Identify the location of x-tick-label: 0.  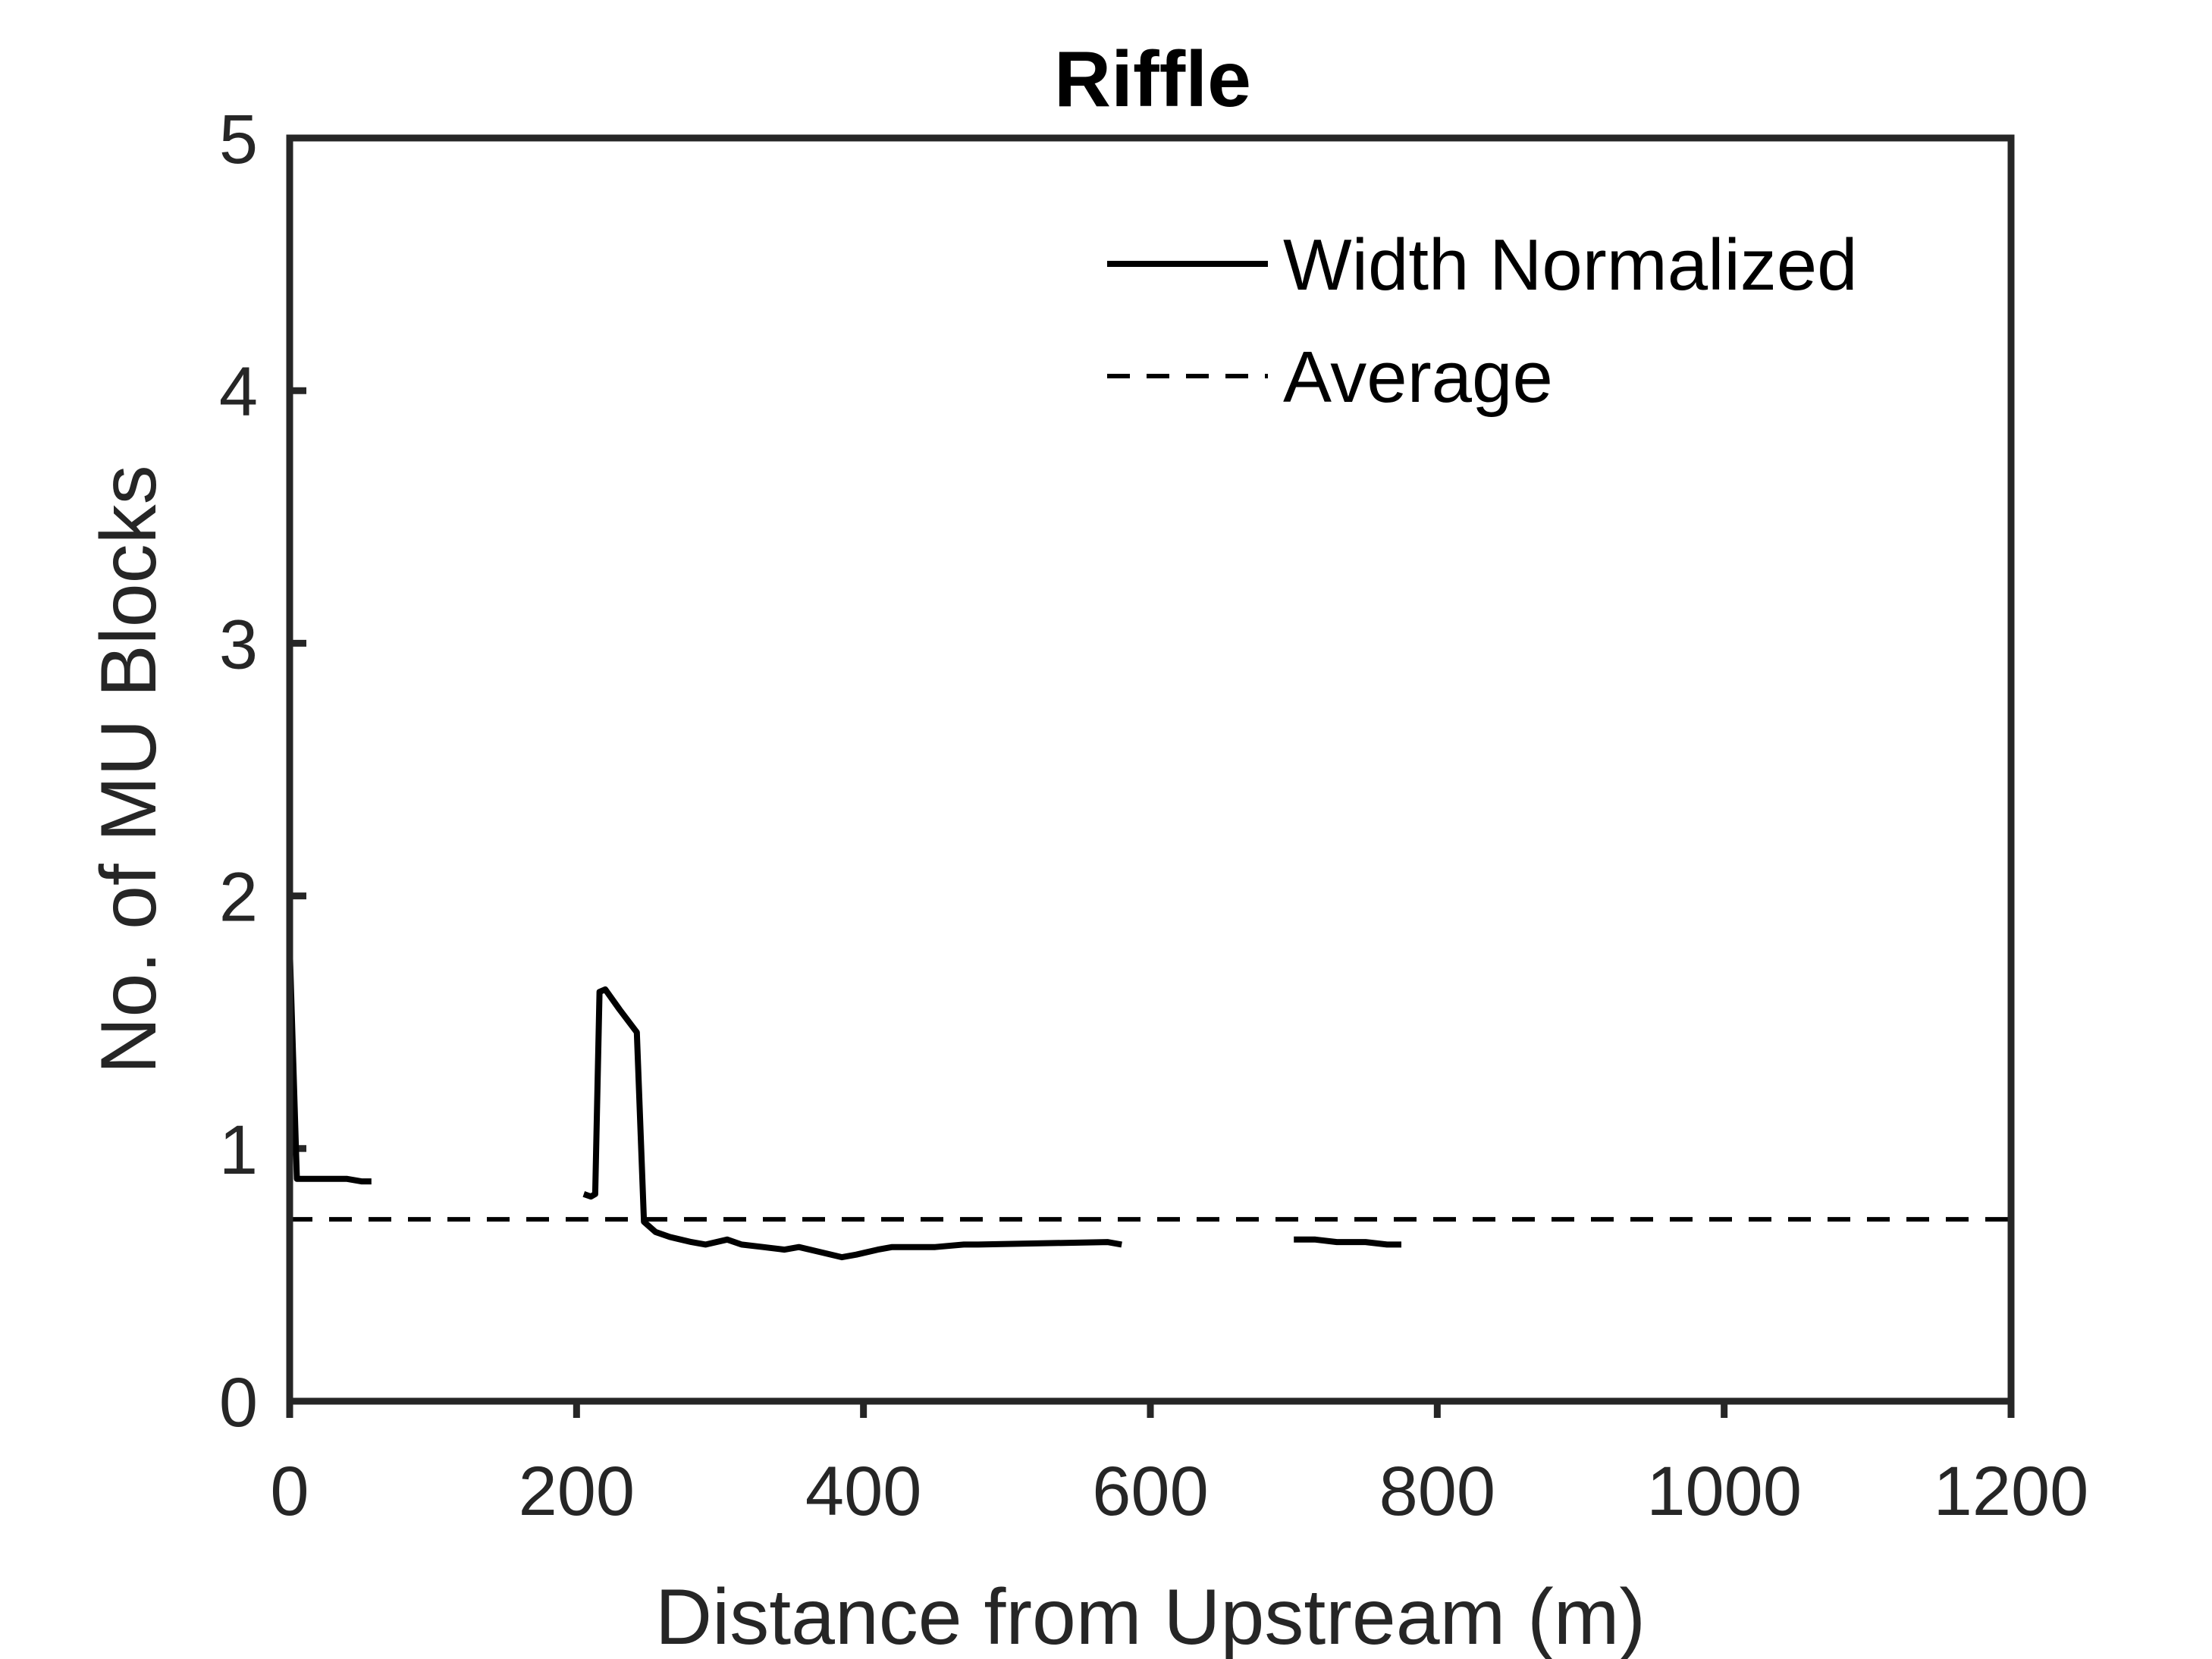
(289, 1491).